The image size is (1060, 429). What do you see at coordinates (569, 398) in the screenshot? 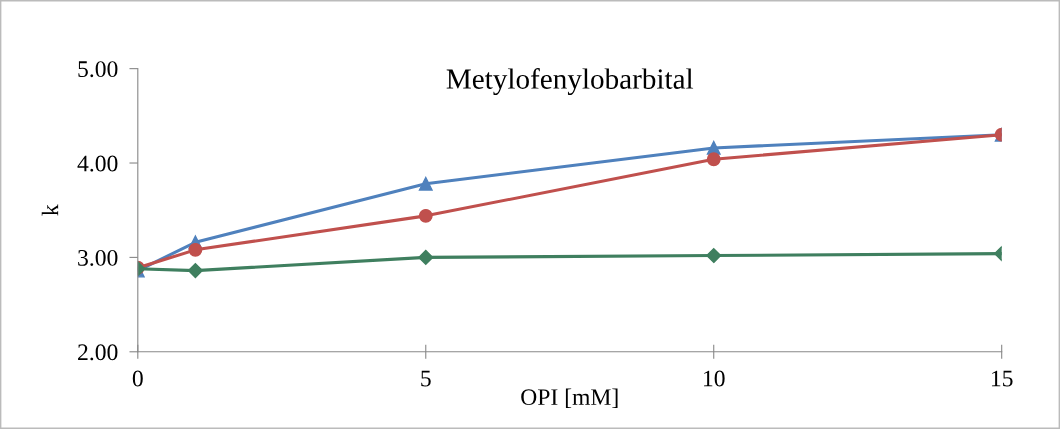
I see `x-axis-title: OPI [mM]` at bounding box center [569, 398].